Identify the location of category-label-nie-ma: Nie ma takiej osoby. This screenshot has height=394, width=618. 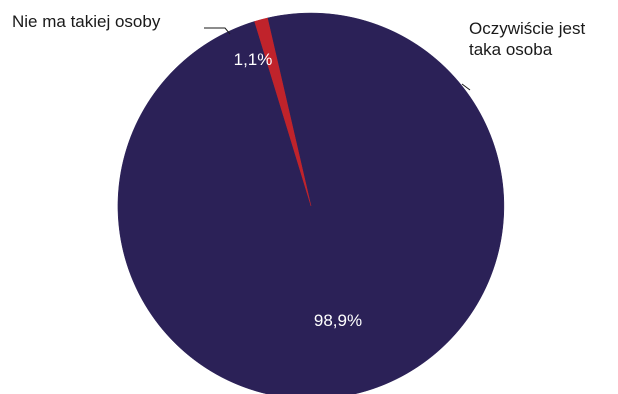
(86, 21).